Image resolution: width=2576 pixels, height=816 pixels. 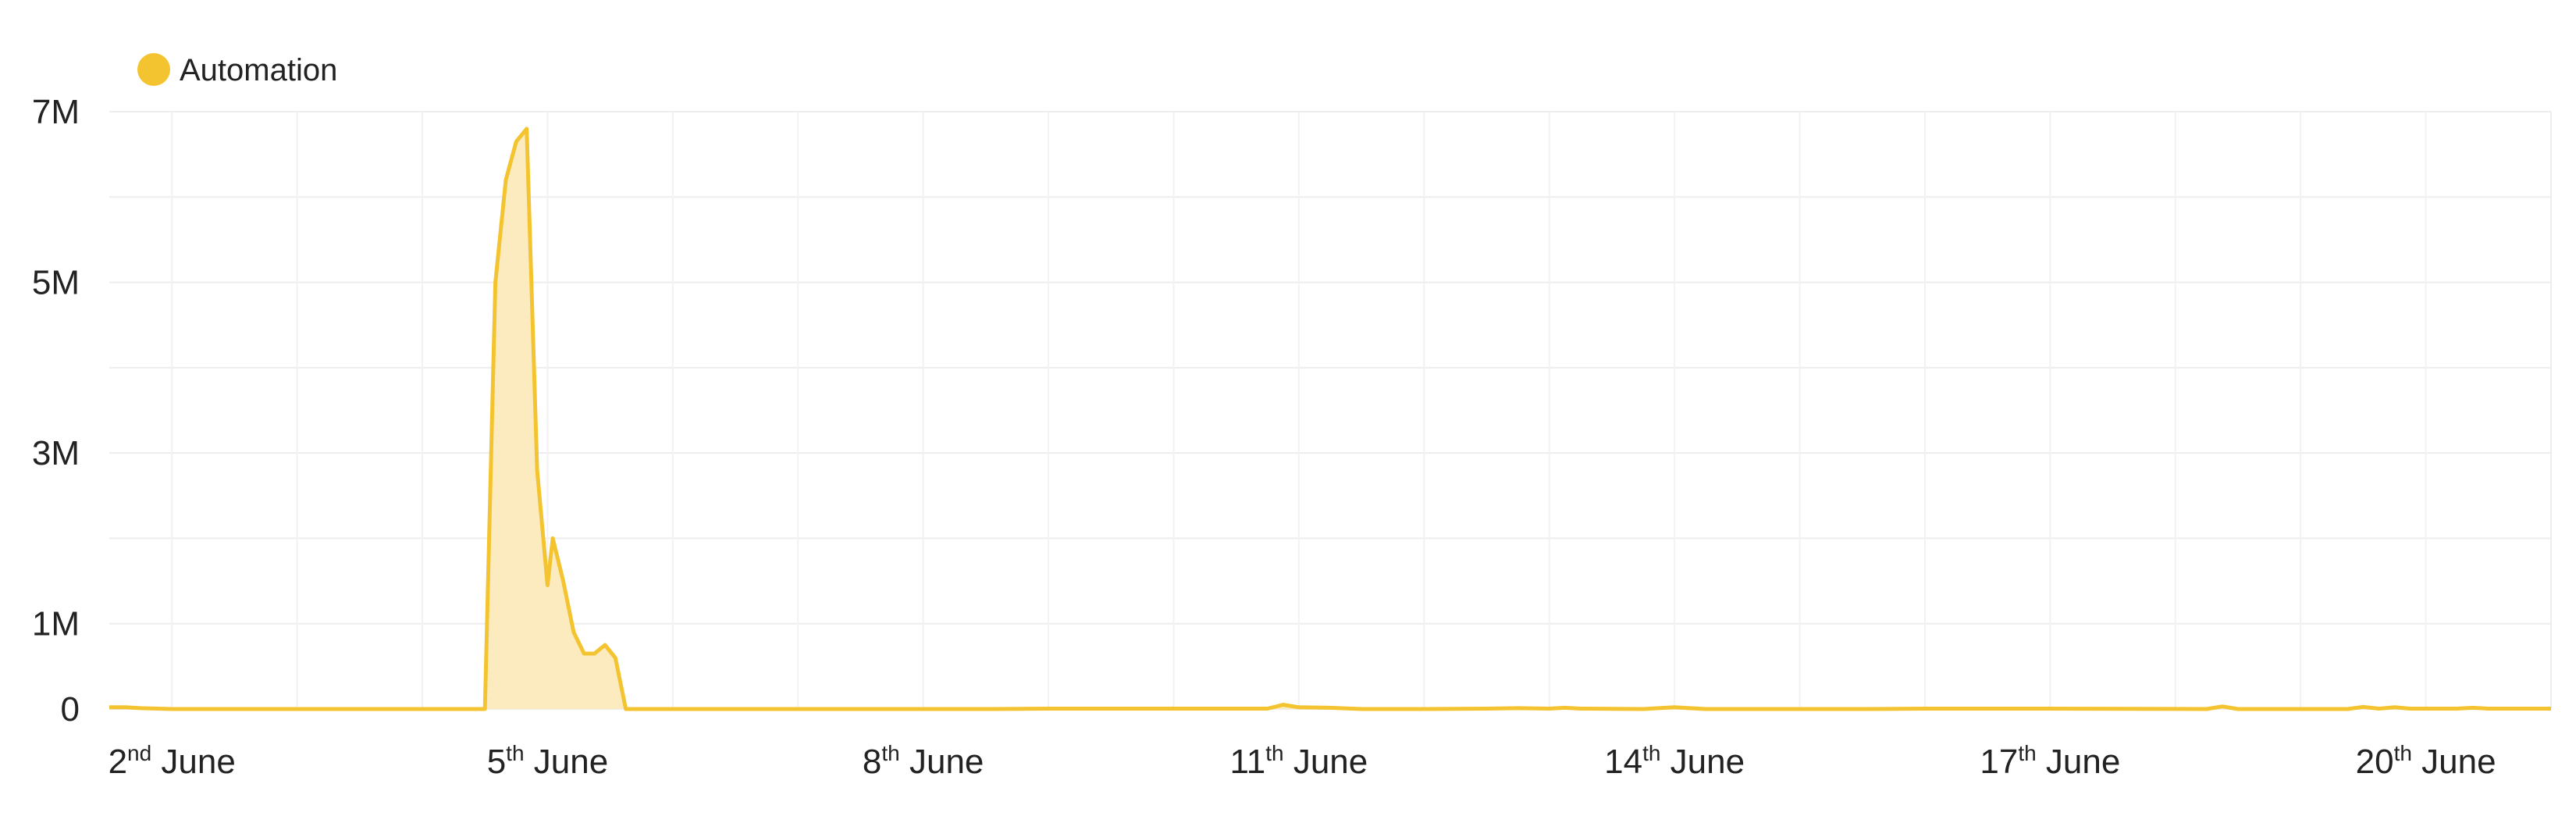 I want to click on y-tick-label: 7M, so click(x=56, y=112).